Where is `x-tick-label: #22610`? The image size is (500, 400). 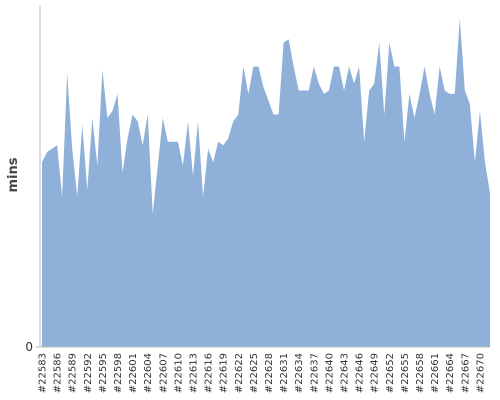
x-tick-label: #22610 is located at coordinates (178, 373).